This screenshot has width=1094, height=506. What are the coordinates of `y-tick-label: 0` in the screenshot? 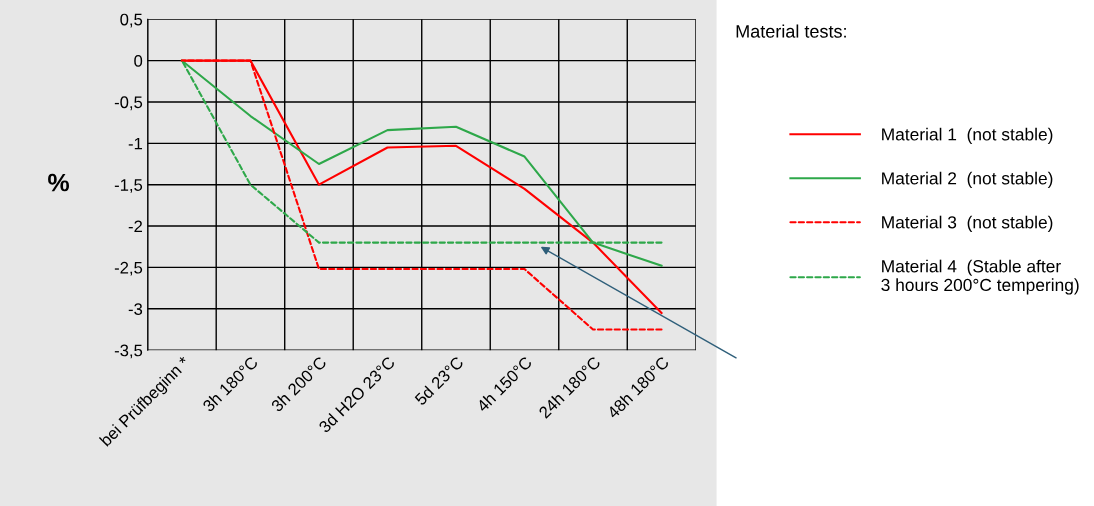 It's located at (138, 60).